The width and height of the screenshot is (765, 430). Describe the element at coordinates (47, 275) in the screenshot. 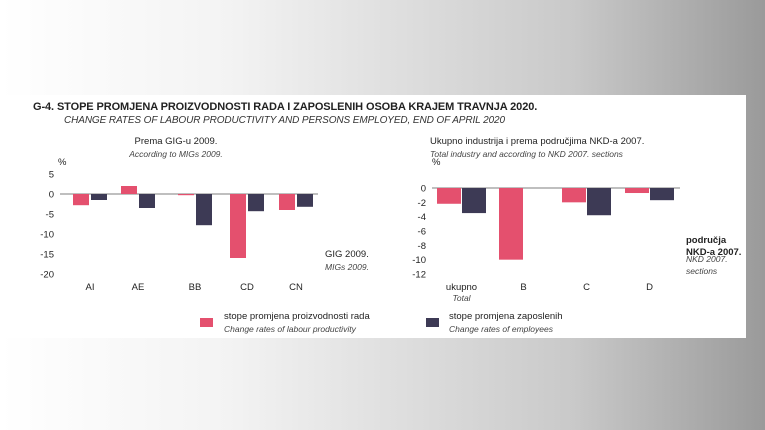

I see `y-tick-label: -20` at that location.